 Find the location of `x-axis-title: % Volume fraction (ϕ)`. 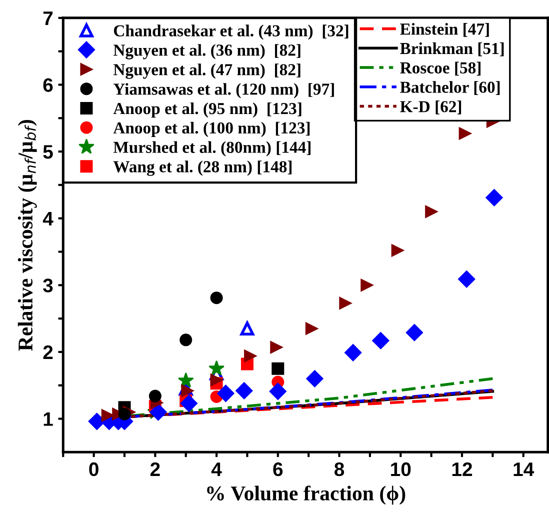

x-axis-title: % Volume fraction (ϕ) is located at coordinates (306, 495).